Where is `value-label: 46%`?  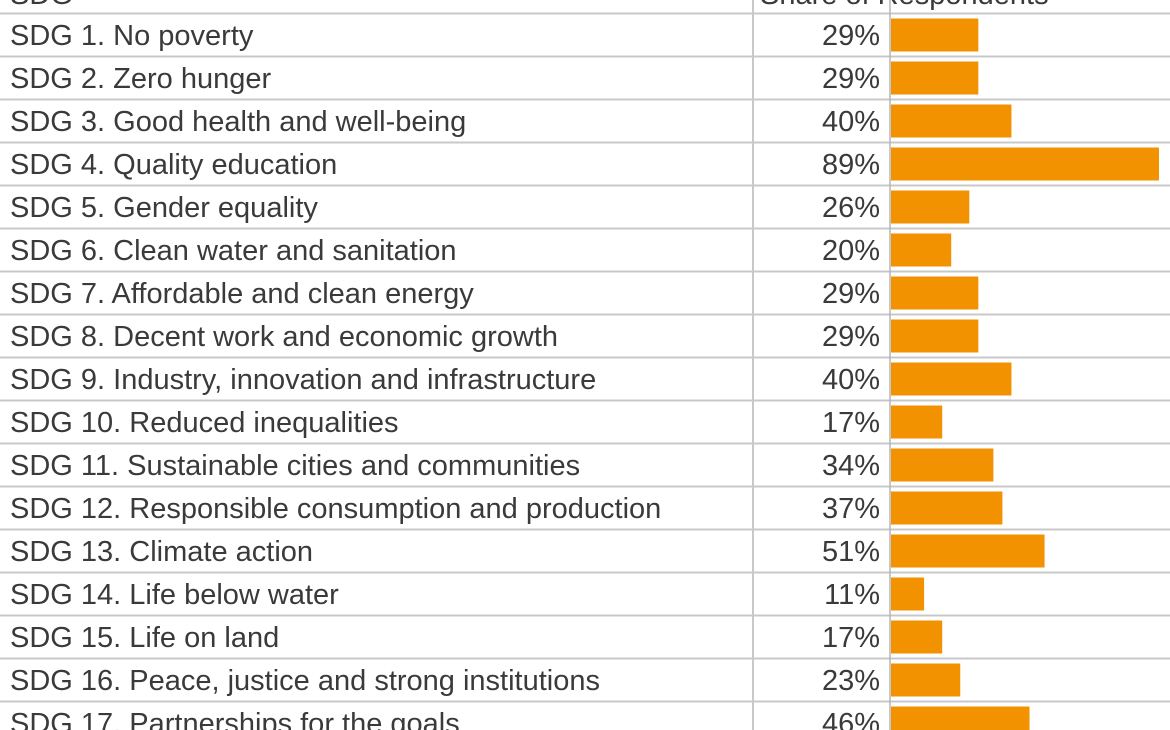 value-label: 46% is located at coordinates (851, 719).